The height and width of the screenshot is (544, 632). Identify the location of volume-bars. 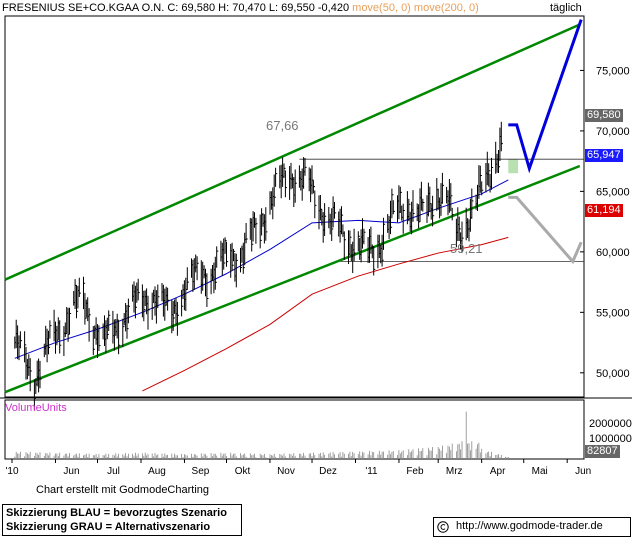
(261, 435).